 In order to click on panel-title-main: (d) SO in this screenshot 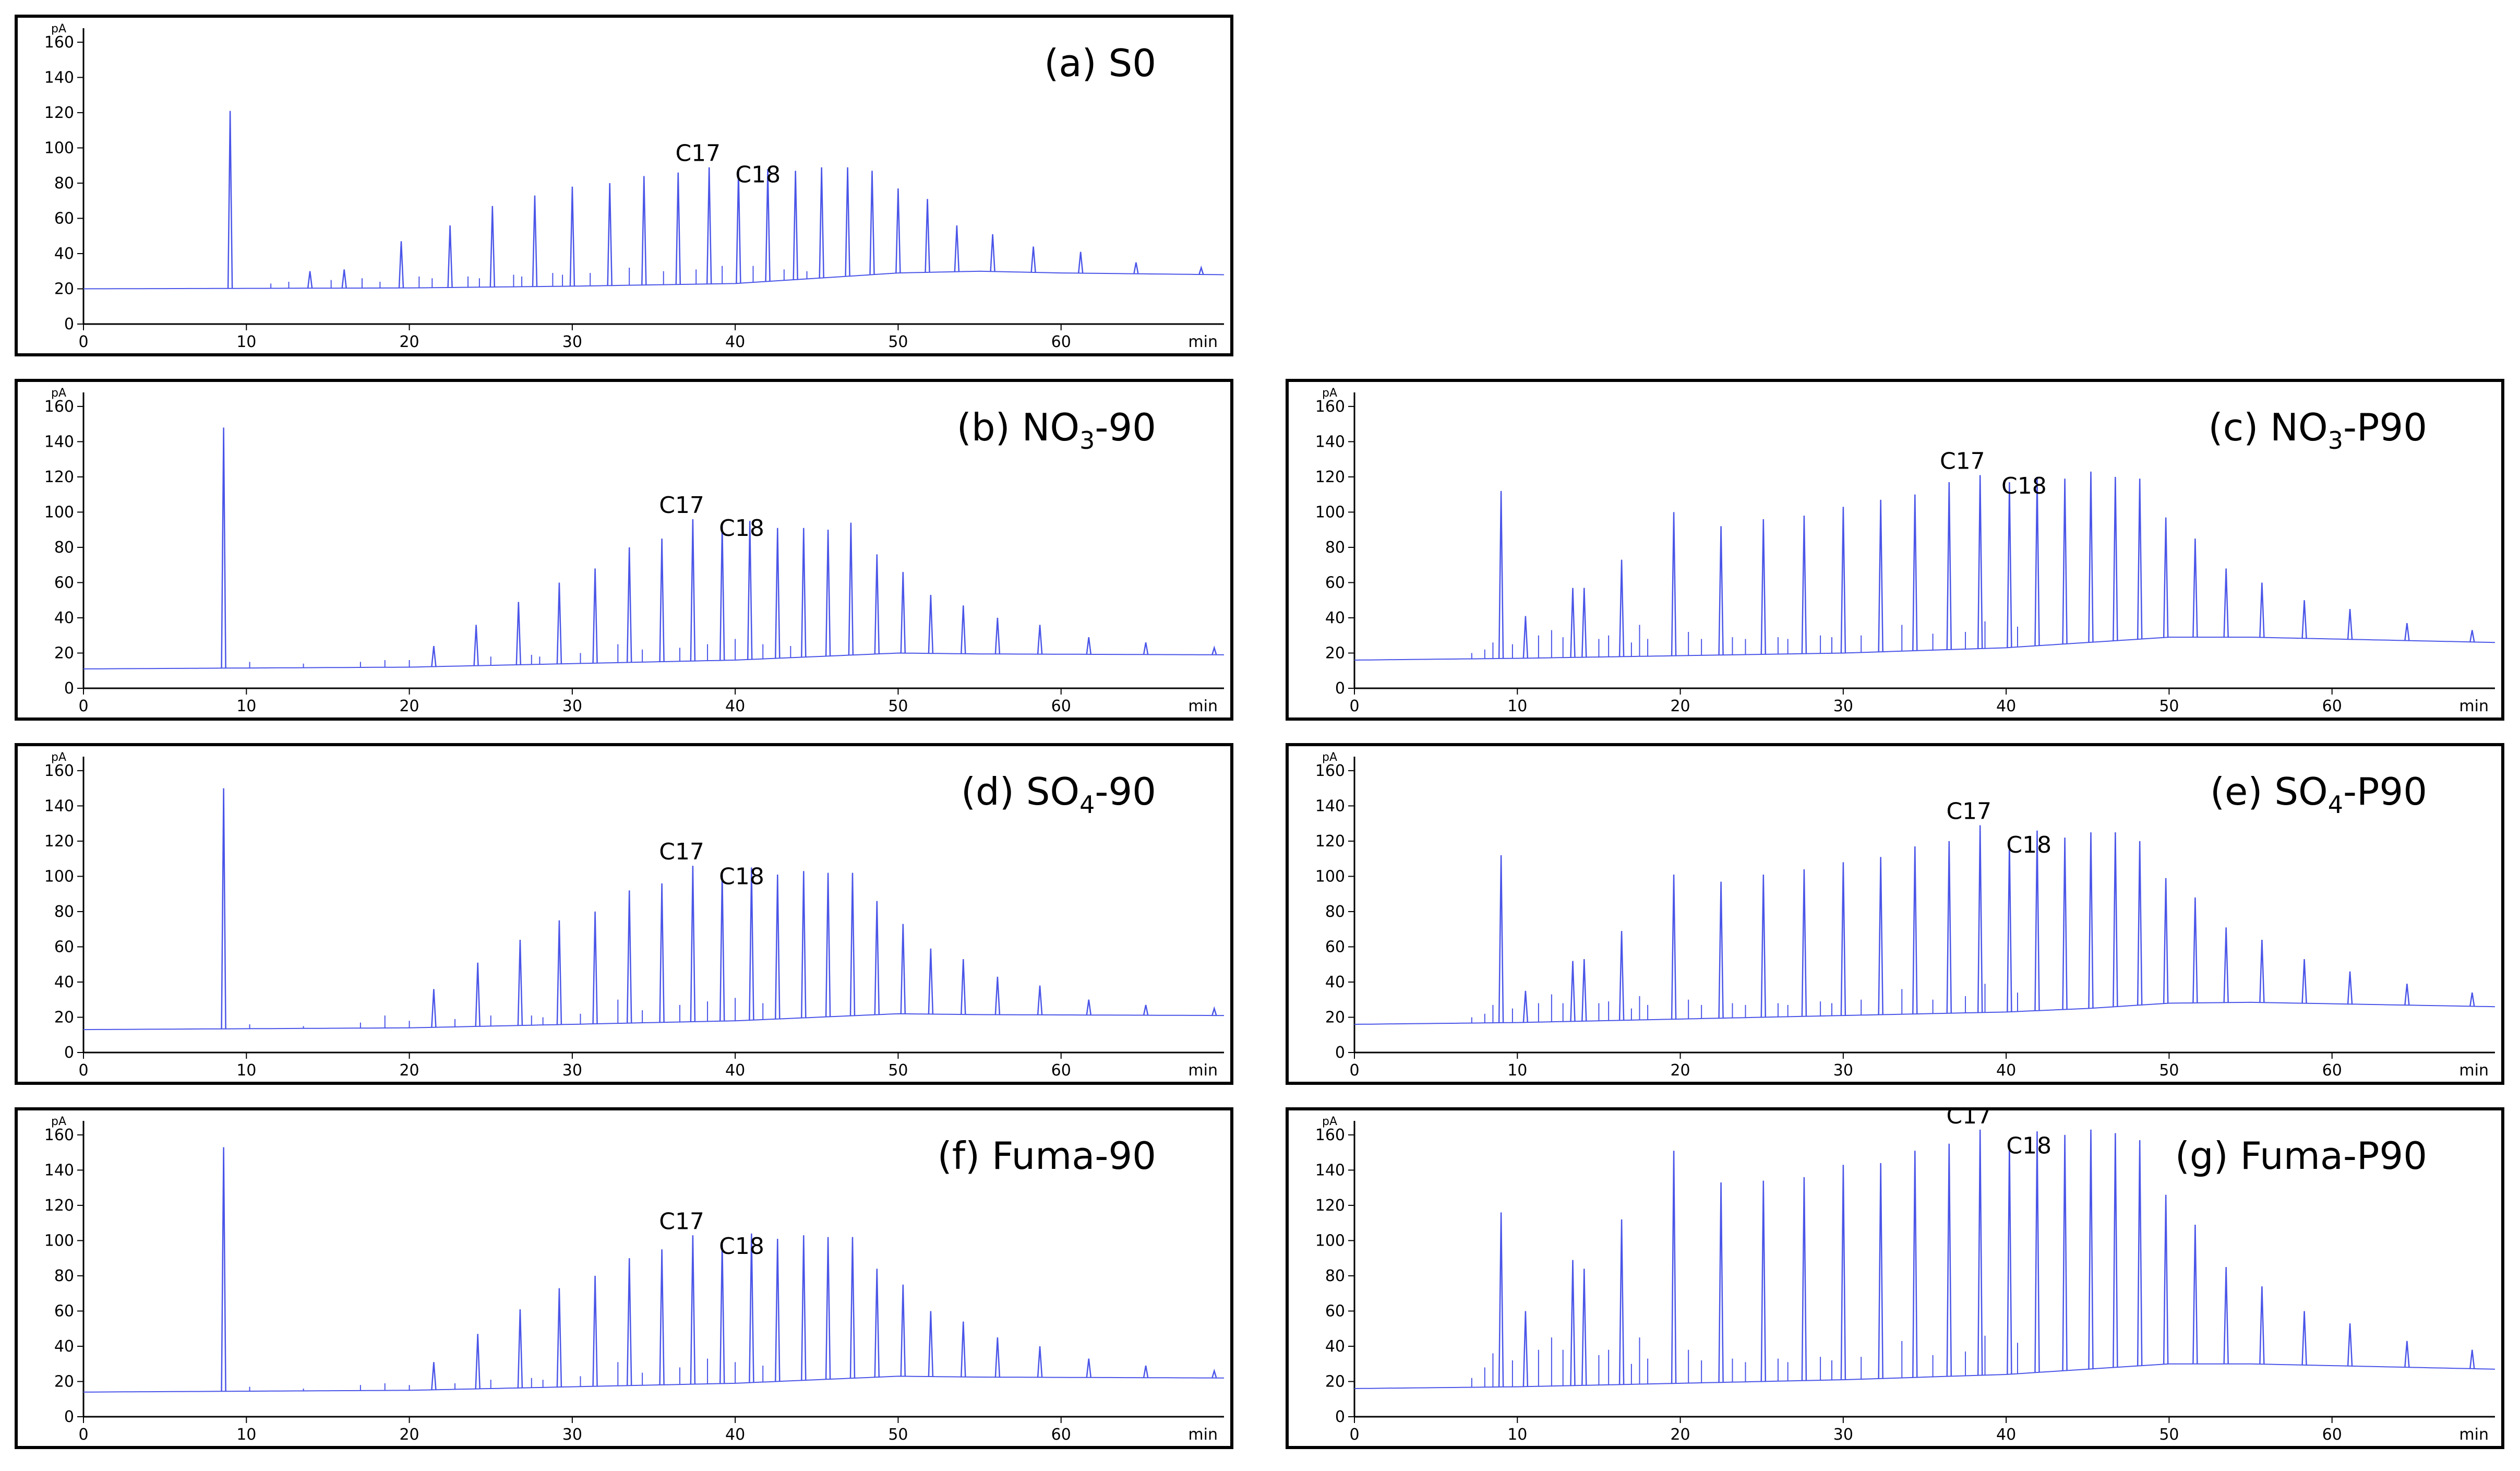, I will do `click(1020, 792)`.